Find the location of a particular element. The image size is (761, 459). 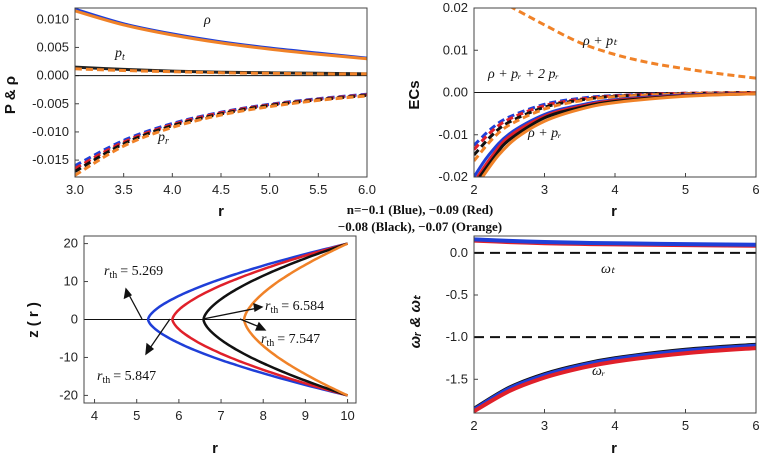

p1-ytick-label: 0.000 is located at coordinates (52, 75).